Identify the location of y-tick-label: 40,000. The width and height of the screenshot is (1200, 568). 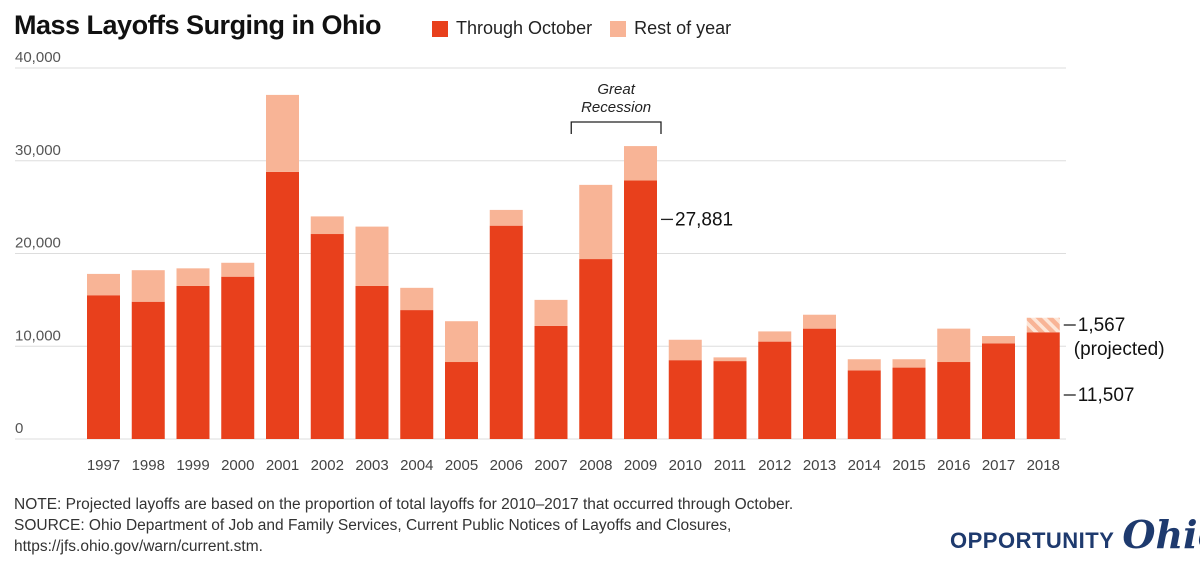
(38, 57).